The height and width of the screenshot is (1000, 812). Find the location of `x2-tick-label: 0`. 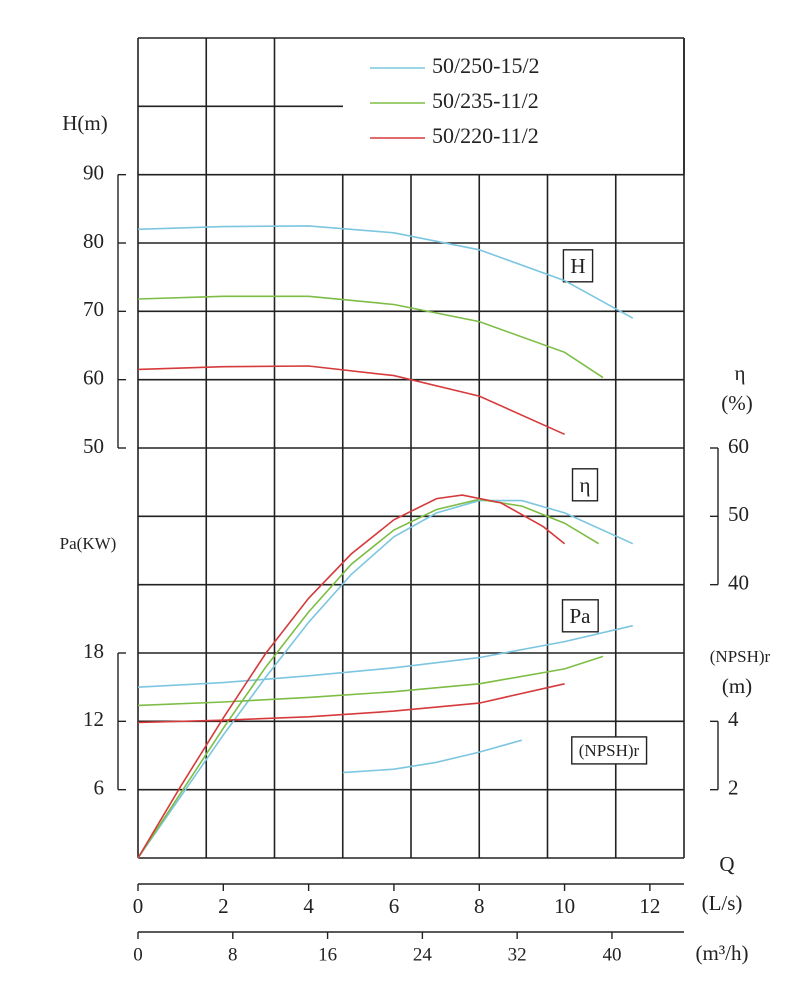

x2-tick-label: 0 is located at coordinates (138, 954).